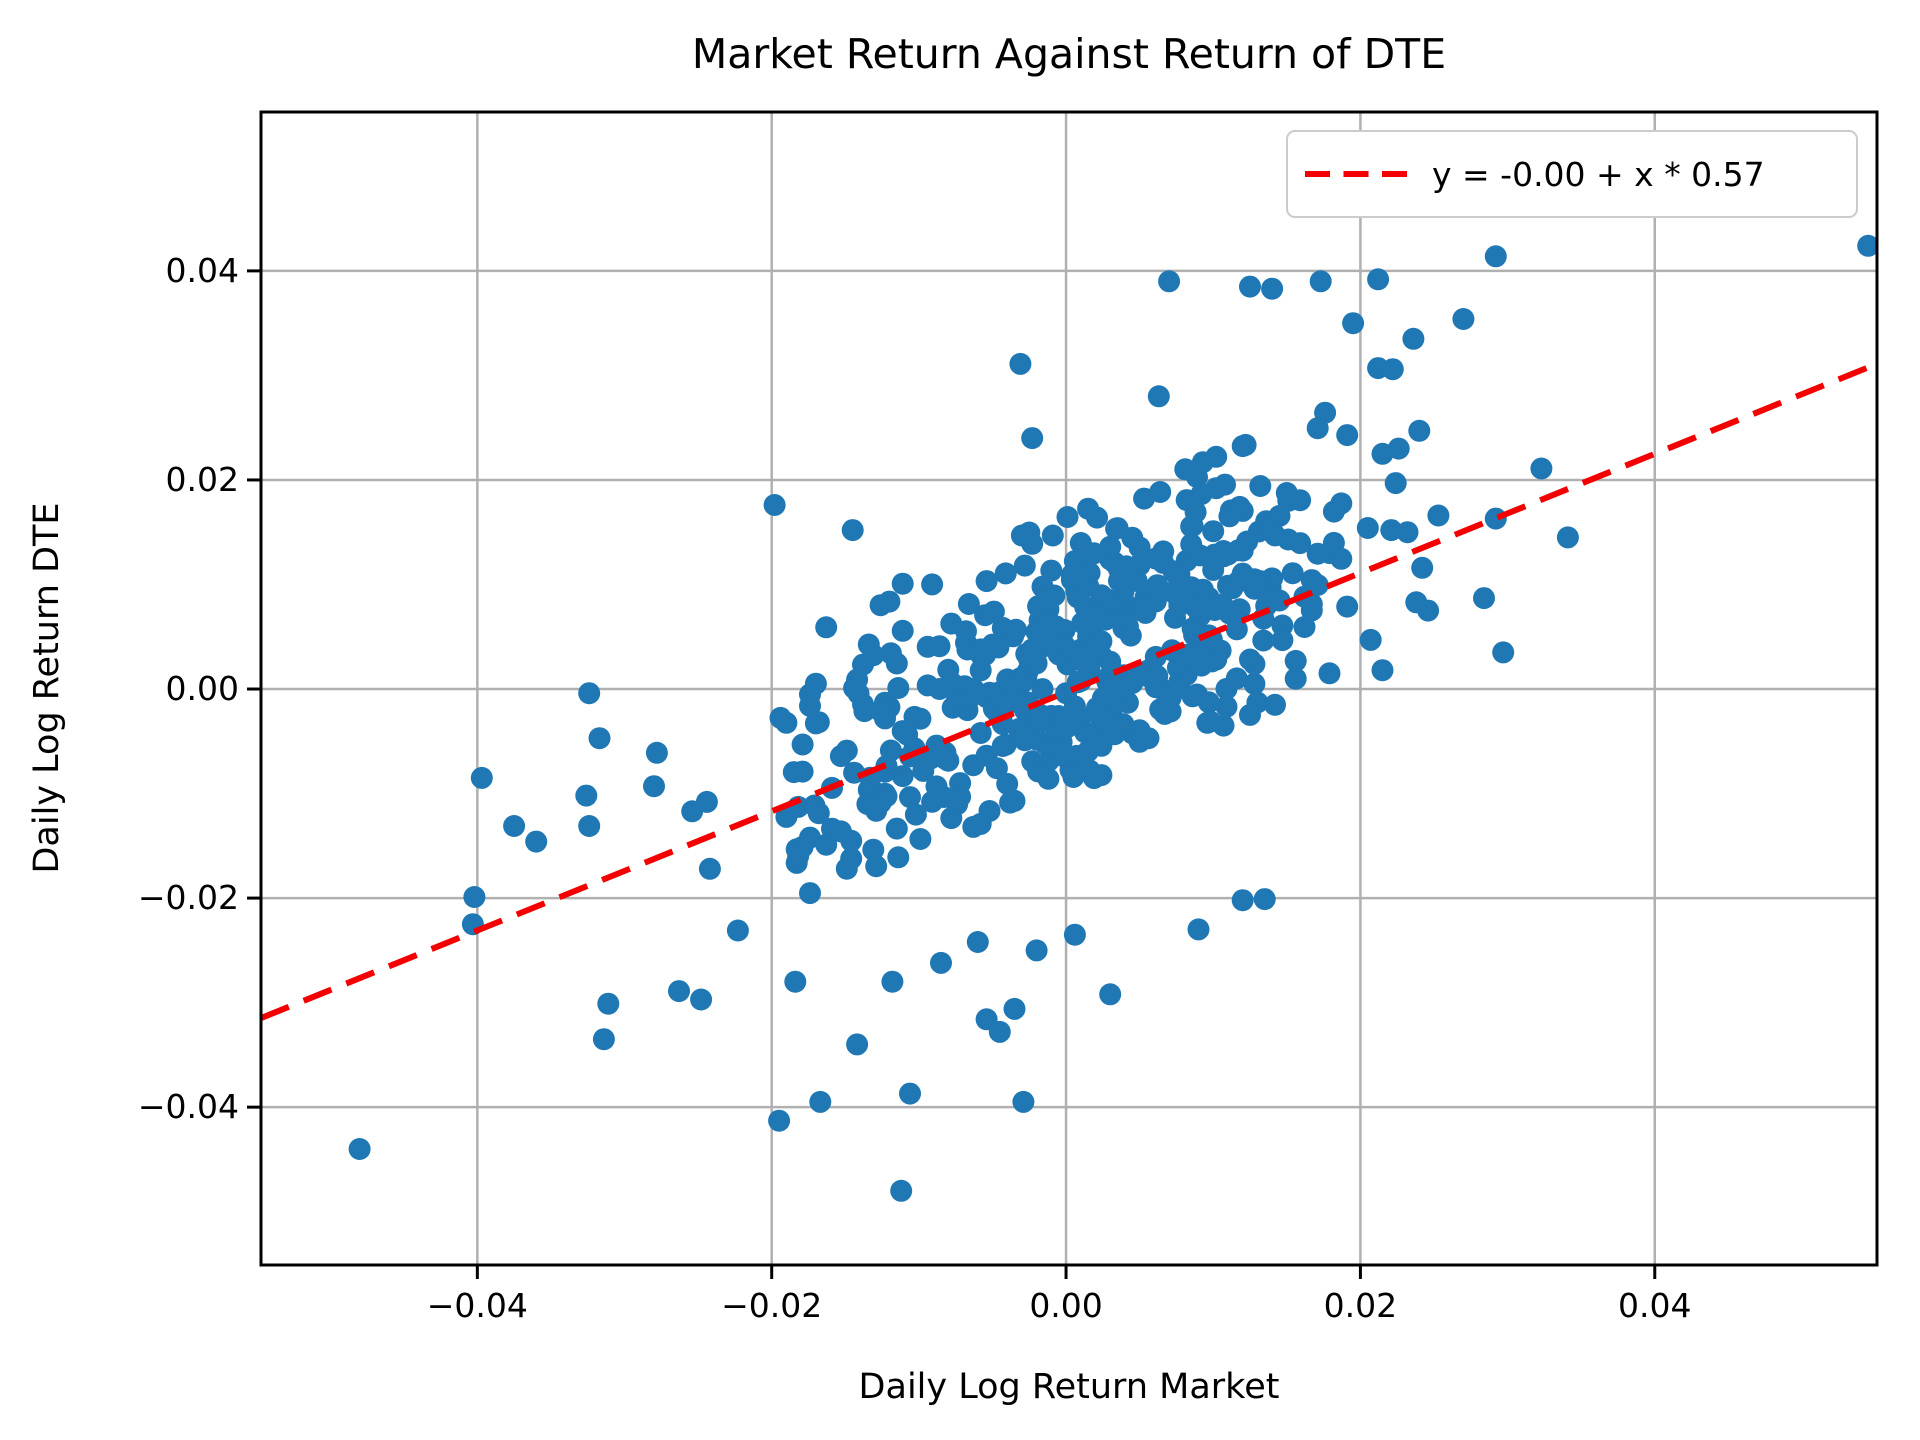 The width and height of the screenshot is (1920, 1440). I want to click on y-tick-label: 0.00, so click(202, 688).